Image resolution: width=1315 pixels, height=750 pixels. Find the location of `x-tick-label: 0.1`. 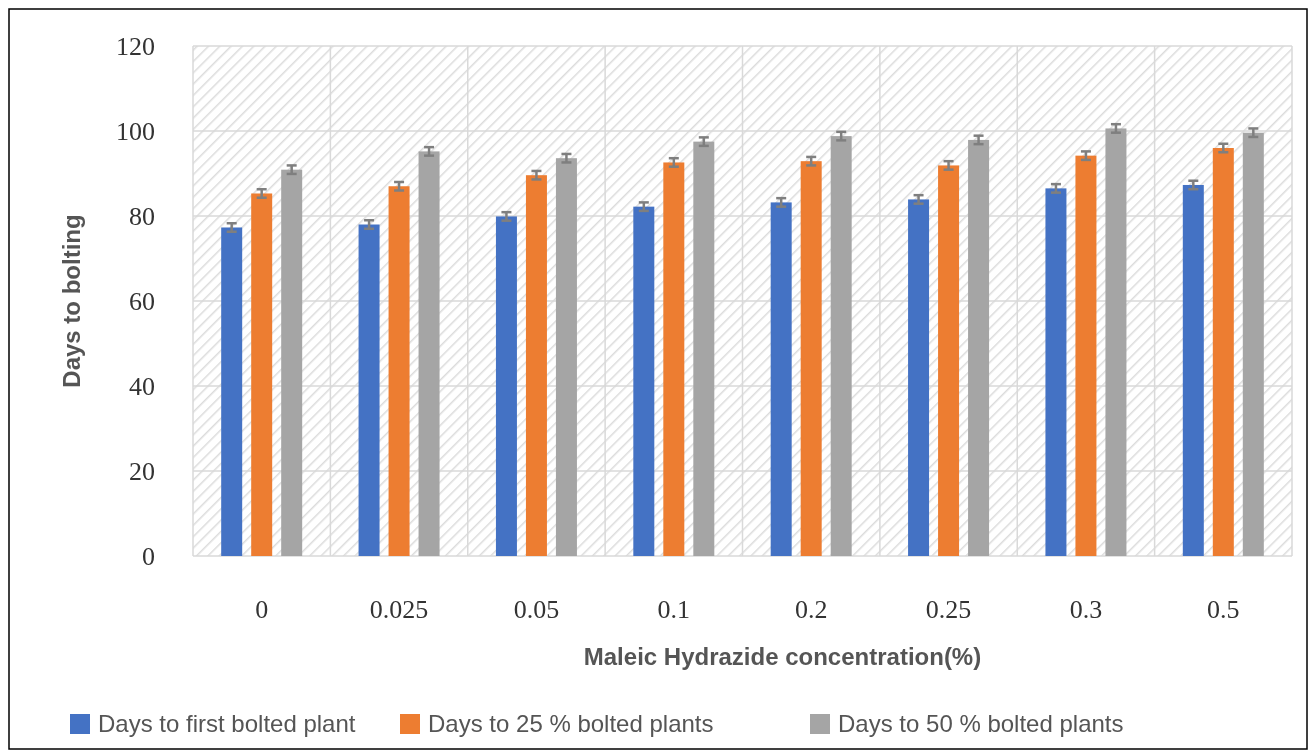

x-tick-label: 0.1 is located at coordinates (674, 609).